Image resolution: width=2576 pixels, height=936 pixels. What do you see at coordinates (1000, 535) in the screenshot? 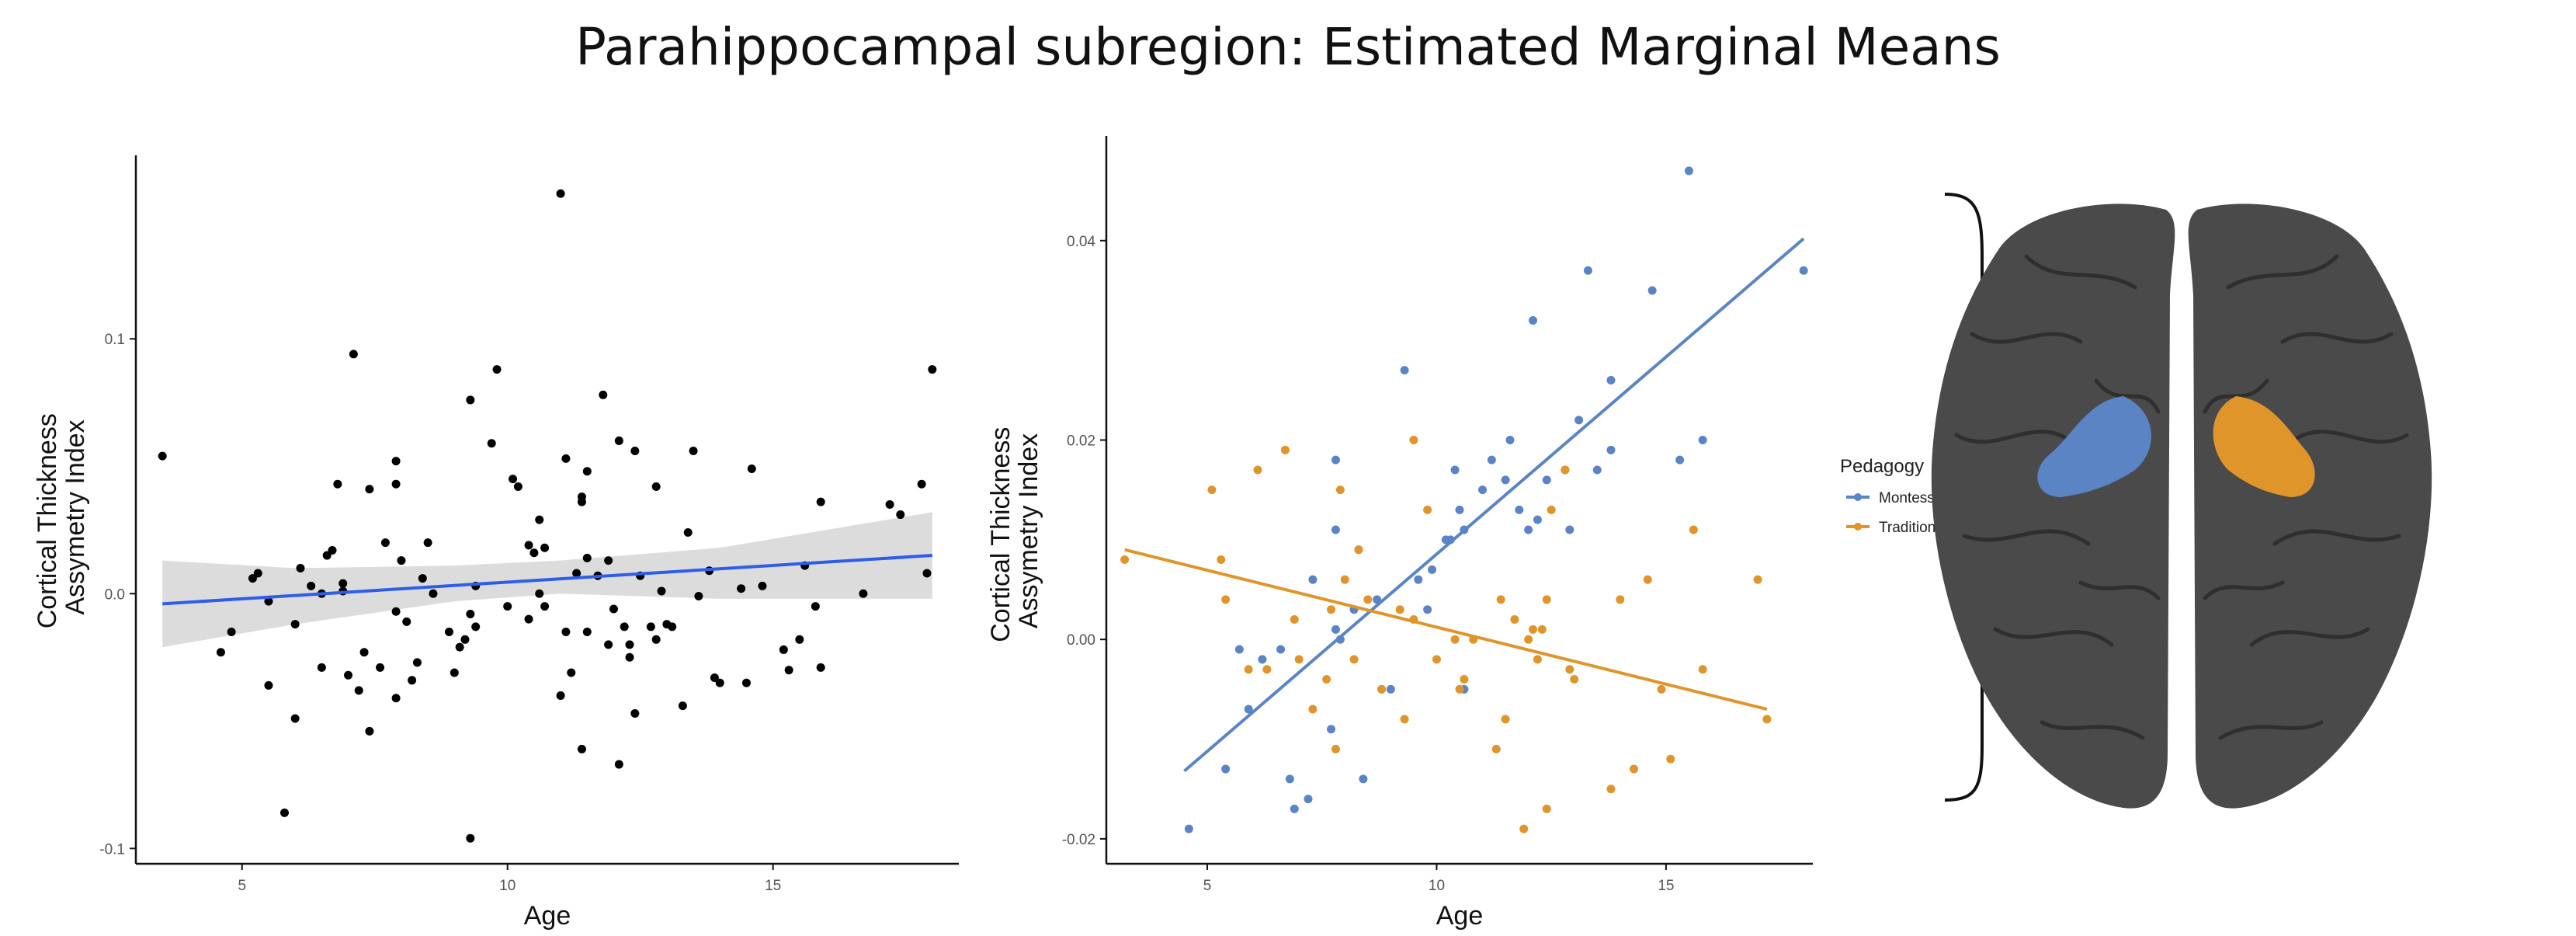
I see `y-axis-label-line-1: Cortical Thickness` at bounding box center [1000, 535].